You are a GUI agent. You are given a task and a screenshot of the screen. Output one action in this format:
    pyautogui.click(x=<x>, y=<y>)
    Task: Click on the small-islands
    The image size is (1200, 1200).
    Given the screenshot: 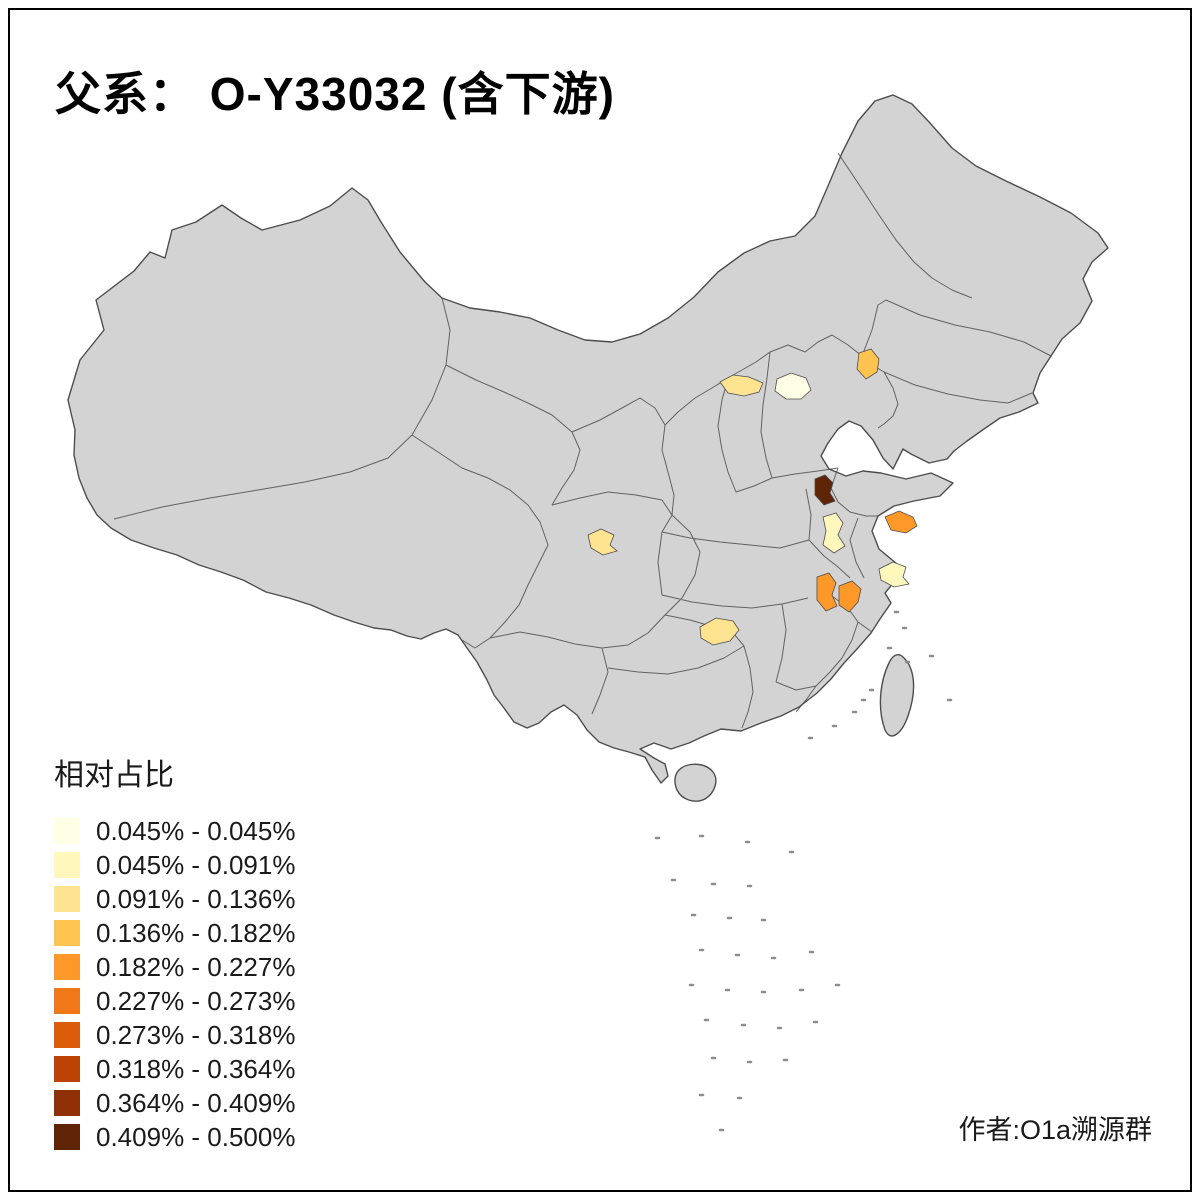 What is the action you would take?
    pyautogui.click(x=803, y=871)
    